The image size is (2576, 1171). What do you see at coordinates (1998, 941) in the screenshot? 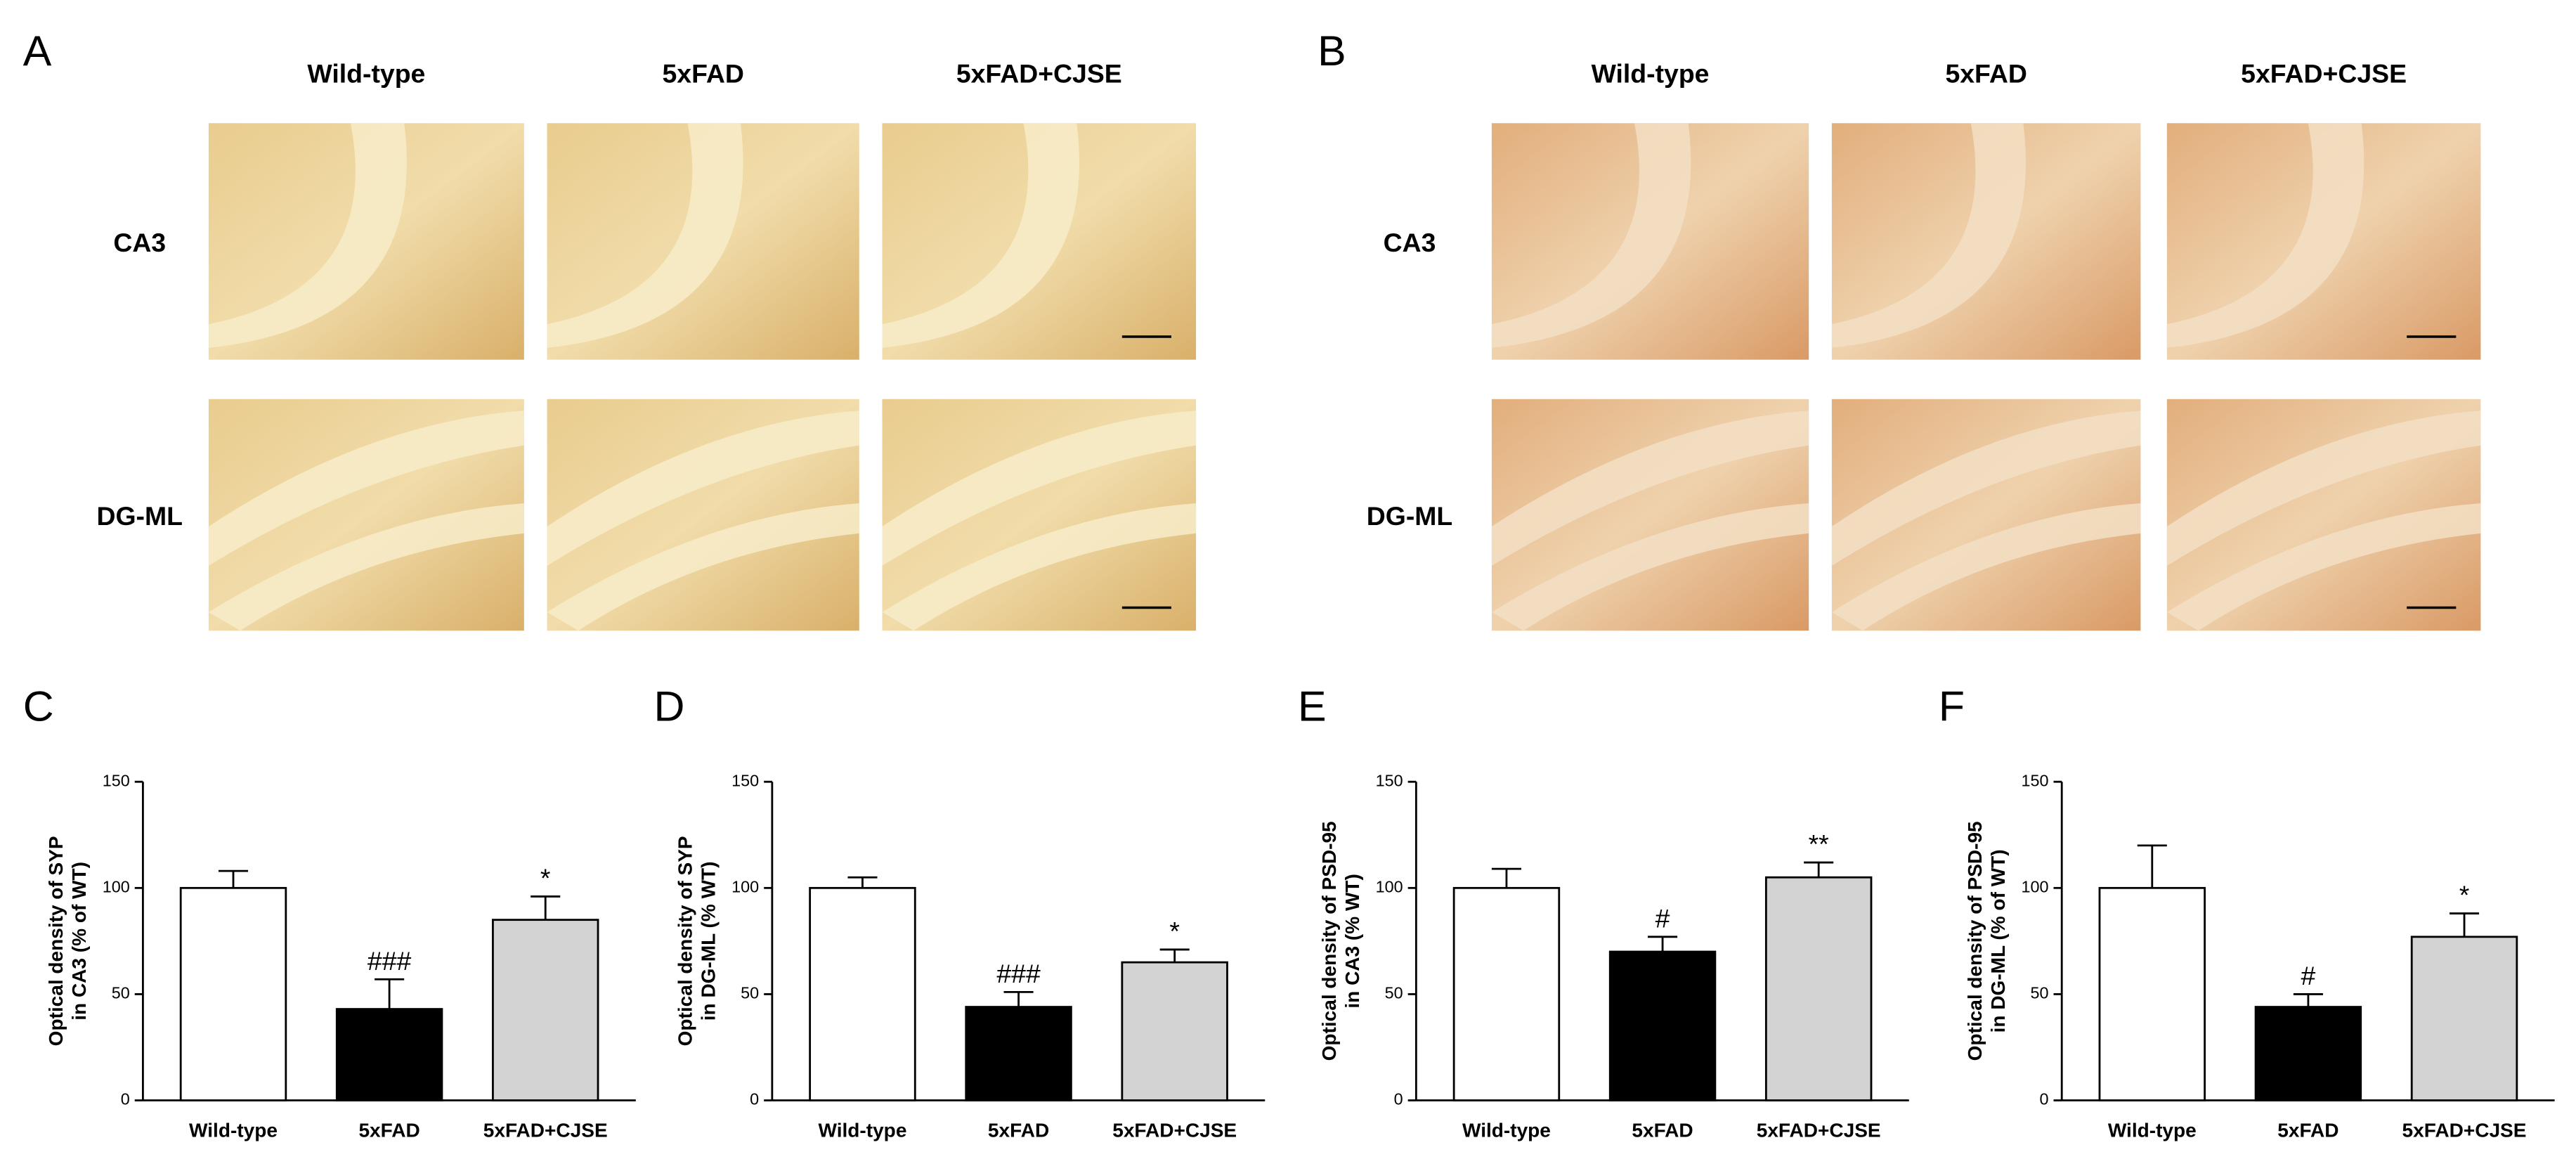
I see `y-axis-label: in DG-ML (% of WT)` at bounding box center [1998, 941].